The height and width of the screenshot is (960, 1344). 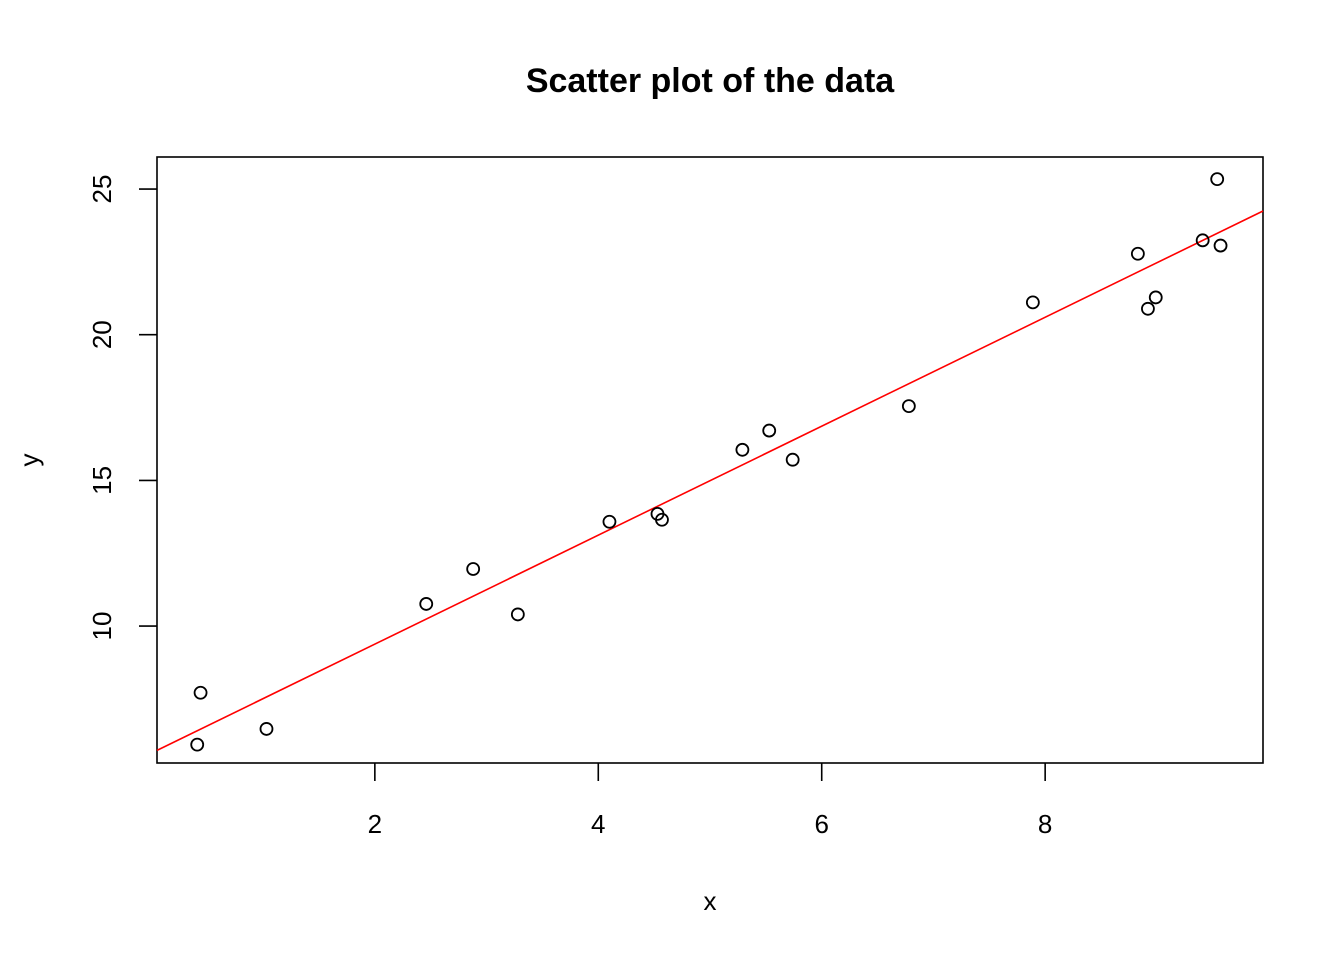 I want to click on x-tick-label: 8, so click(x=1045, y=824).